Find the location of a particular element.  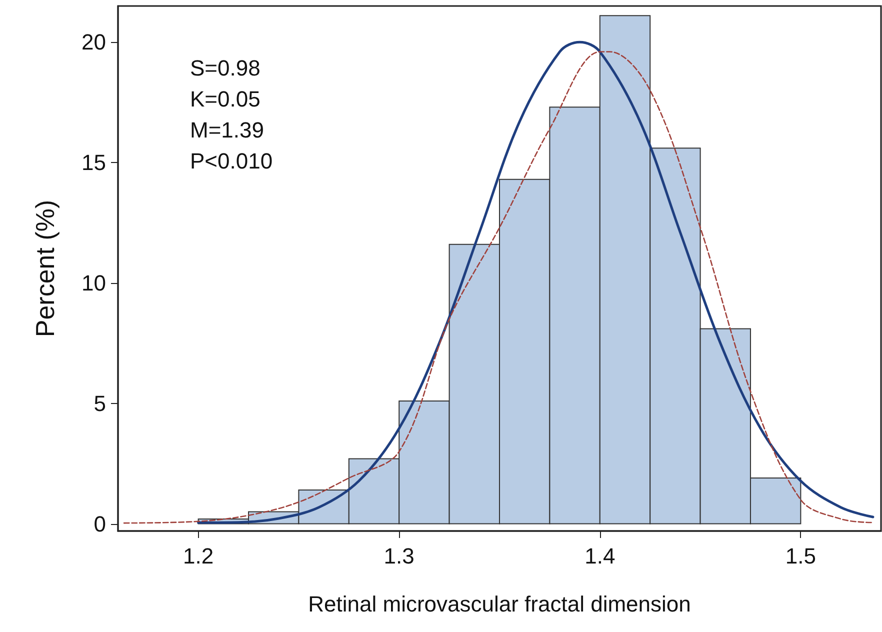

y-axis-title: Percent (%) is located at coordinates (45, 269).